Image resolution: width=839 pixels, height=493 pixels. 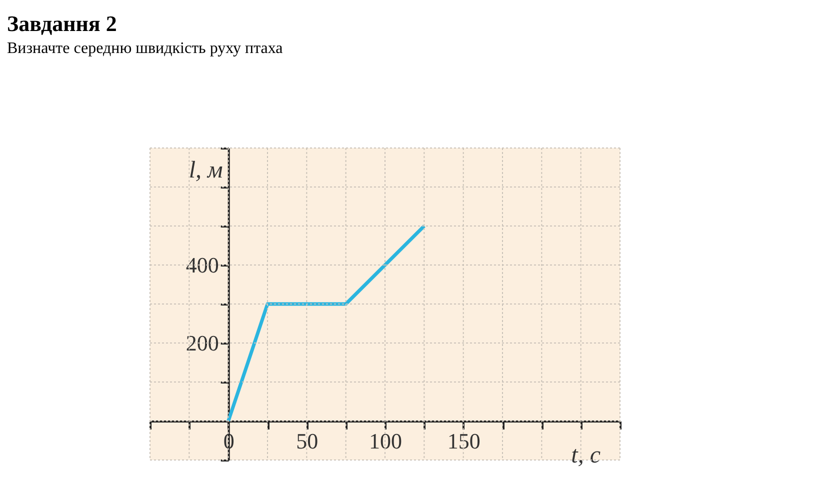 I want to click on x-tick-label: 150, so click(x=463, y=441).